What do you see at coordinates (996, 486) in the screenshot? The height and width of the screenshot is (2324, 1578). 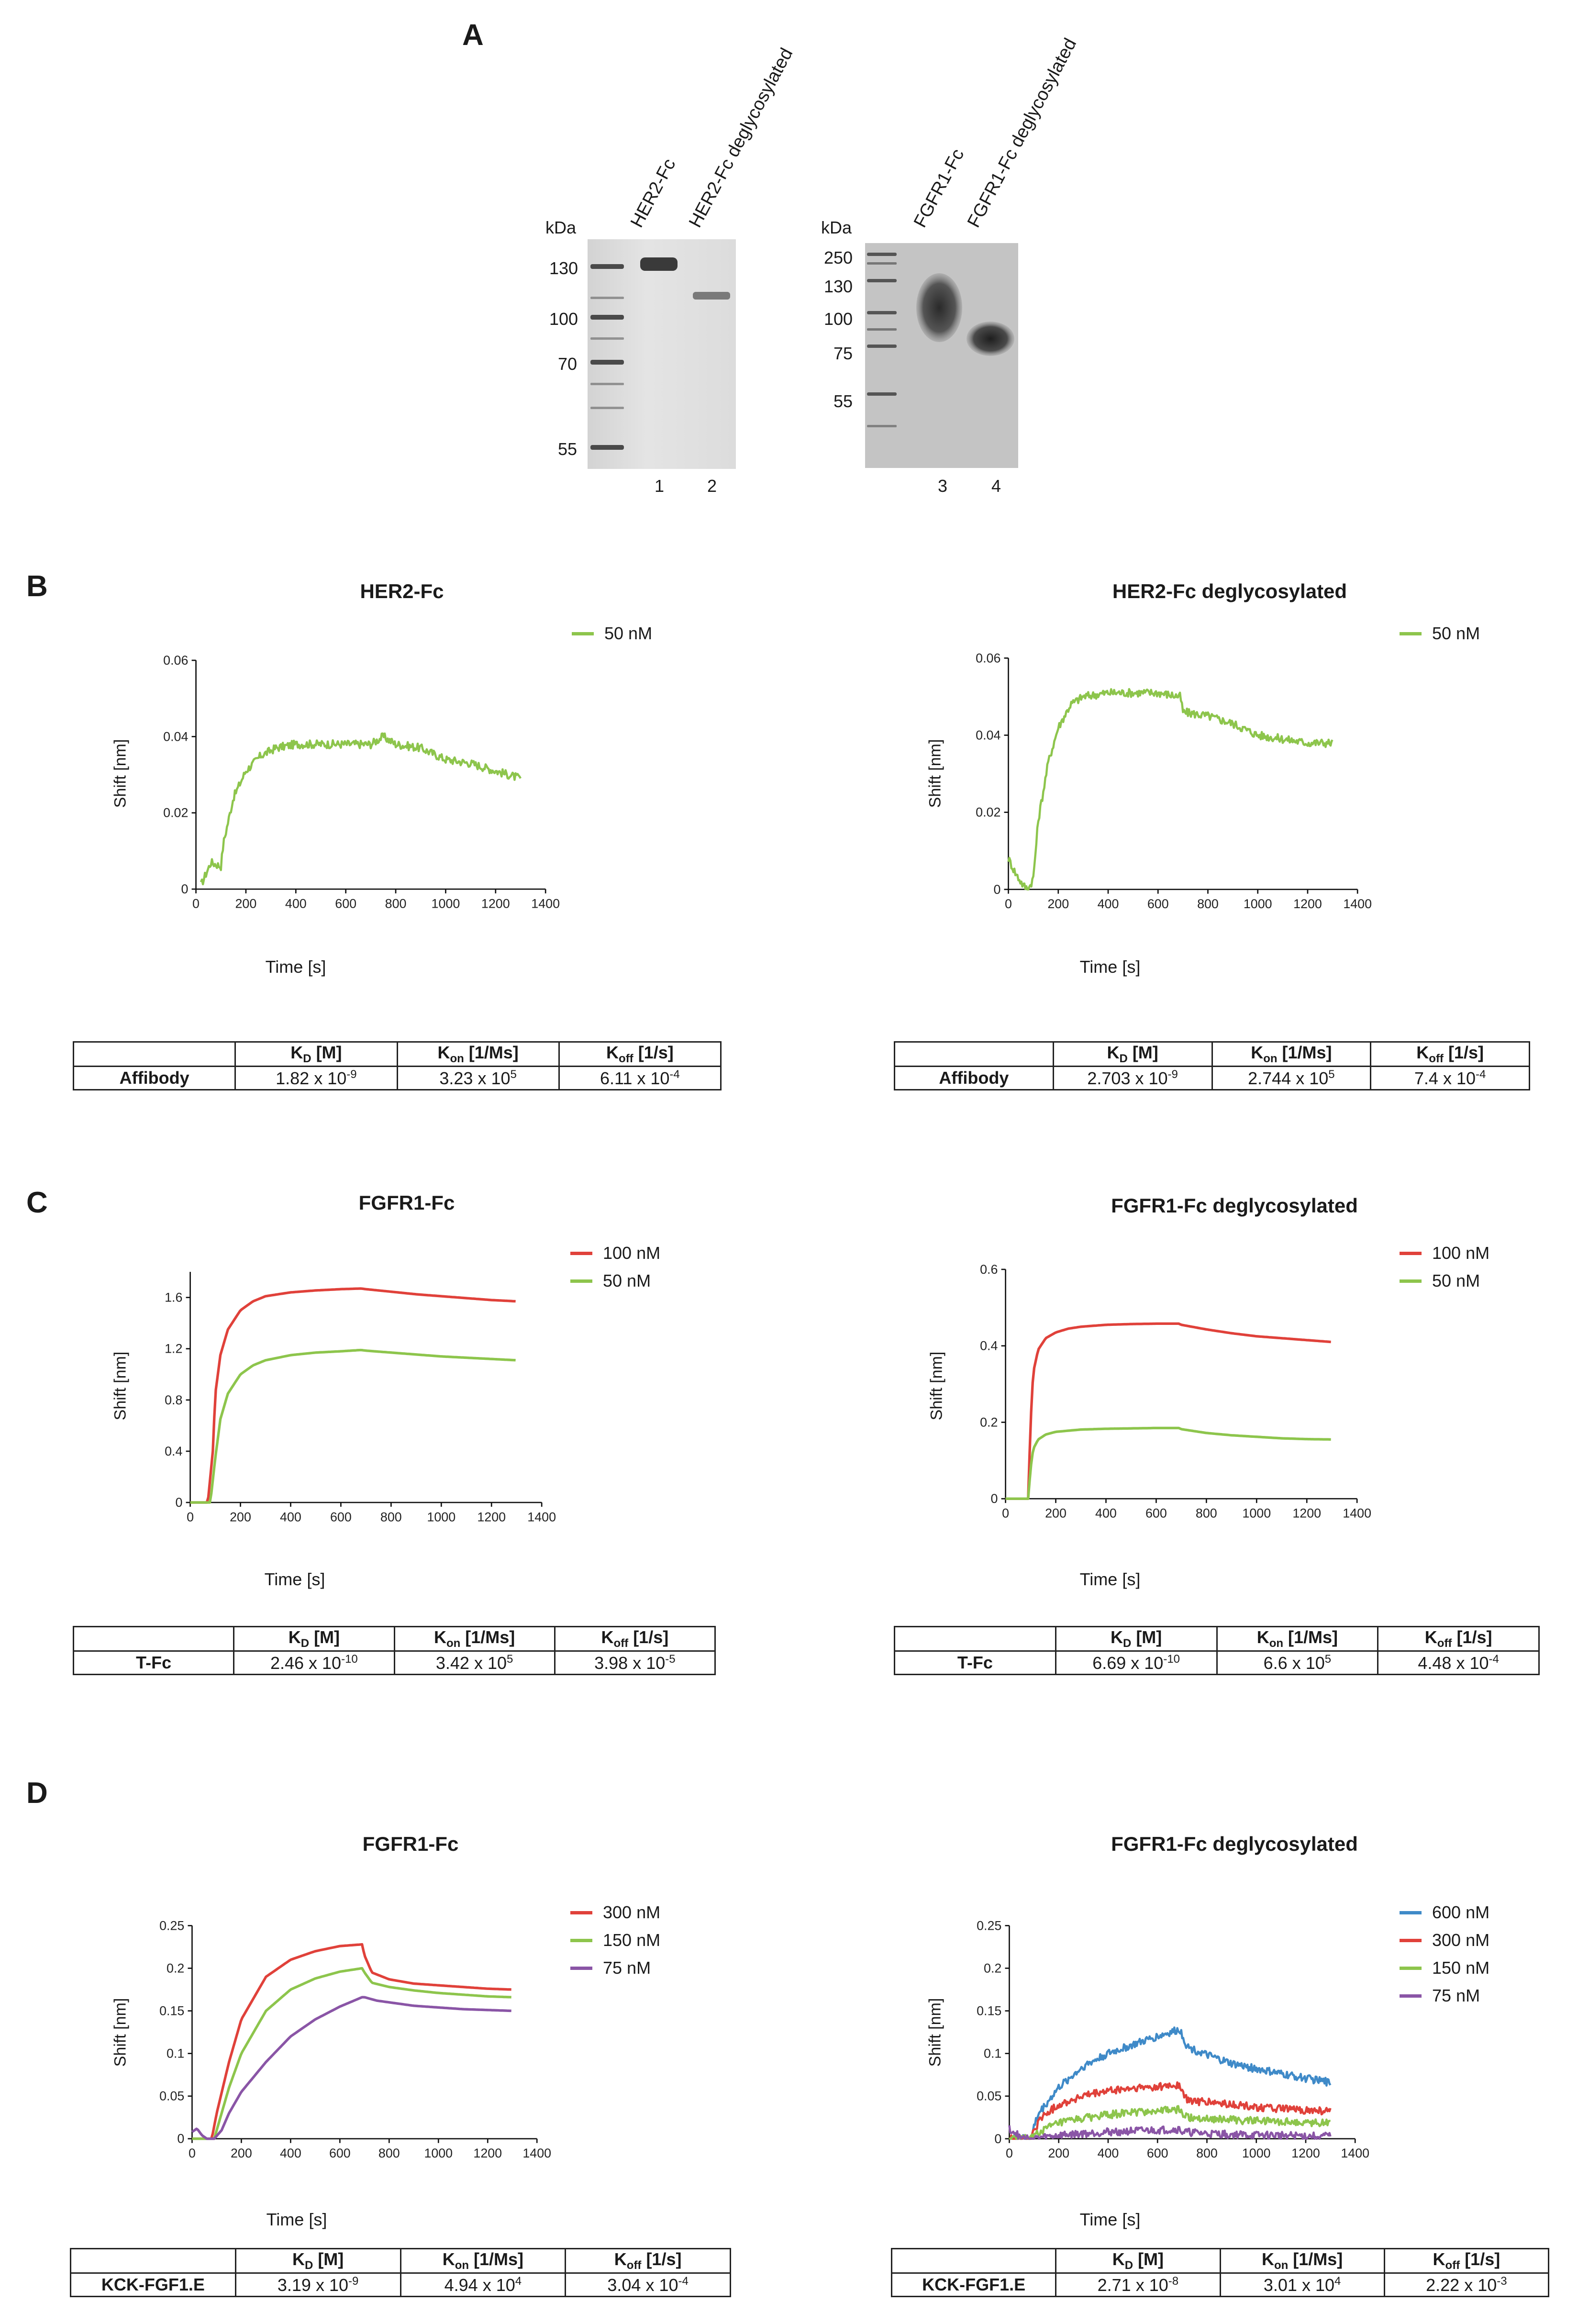 I see `gel-right-lane-number-4: 4` at bounding box center [996, 486].